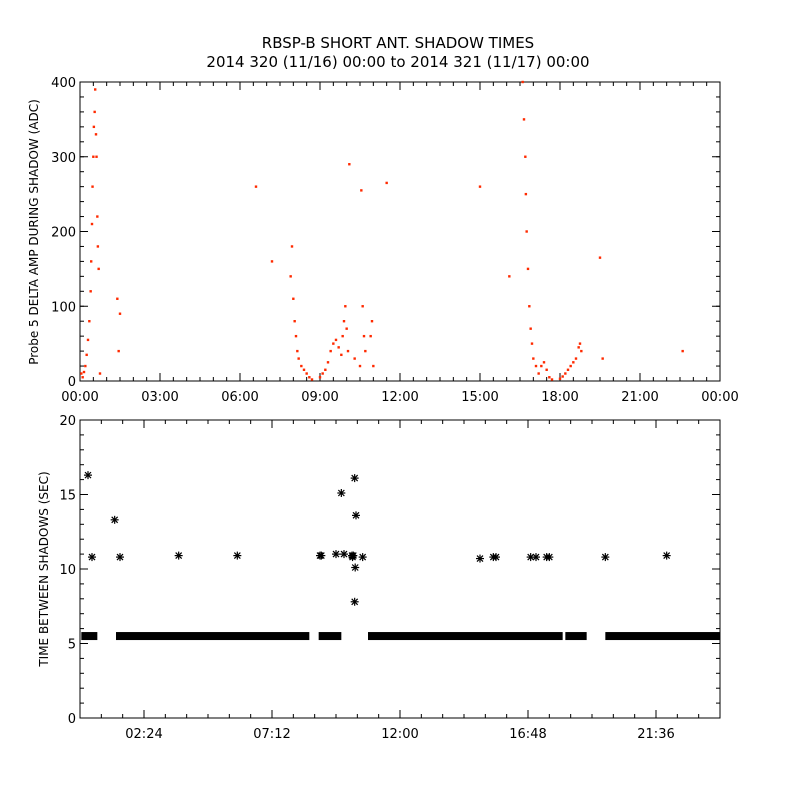 The width and height of the screenshot is (800, 804). What do you see at coordinates (319, 397) in the screenshot?
I see `top-x-tick-label: 09:00` at bounding box center [319, 397].